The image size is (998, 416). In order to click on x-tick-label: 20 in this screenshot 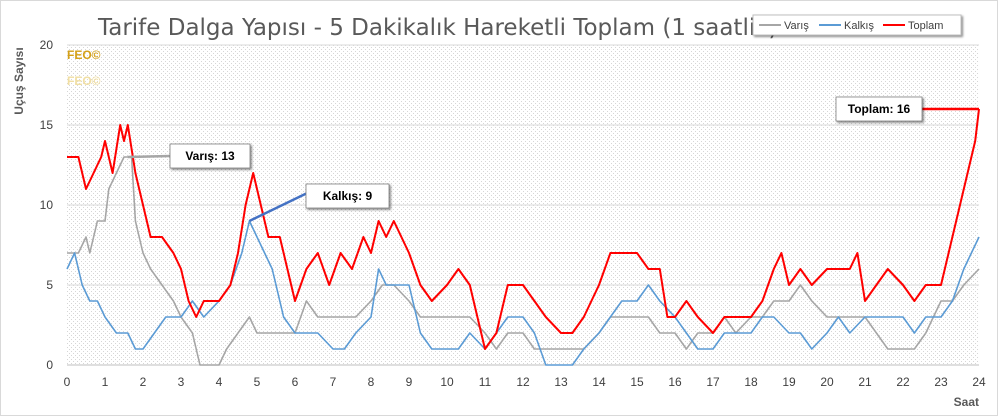, I will do `click(827, 382)`.